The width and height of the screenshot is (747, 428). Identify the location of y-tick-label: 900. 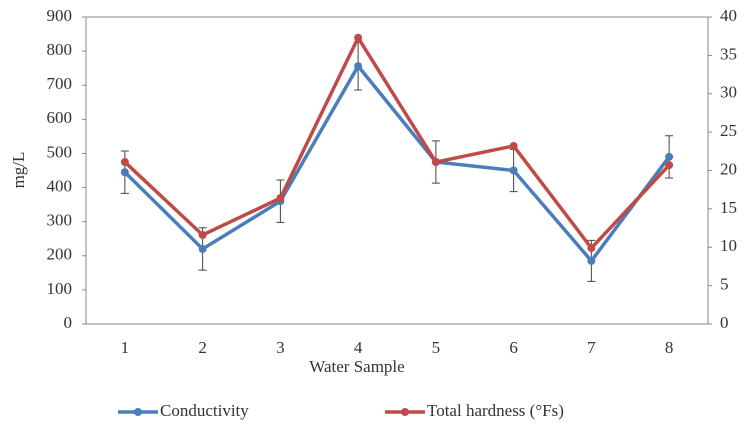
(60, 15).